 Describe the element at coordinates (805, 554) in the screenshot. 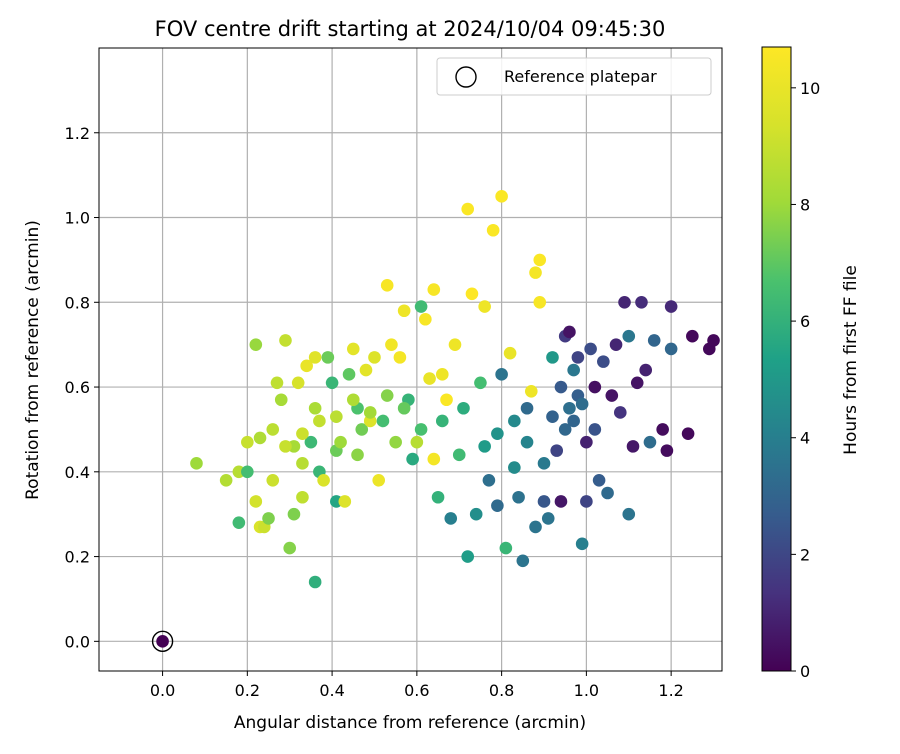

I see `colorbar-tick-label: 2` at that location.